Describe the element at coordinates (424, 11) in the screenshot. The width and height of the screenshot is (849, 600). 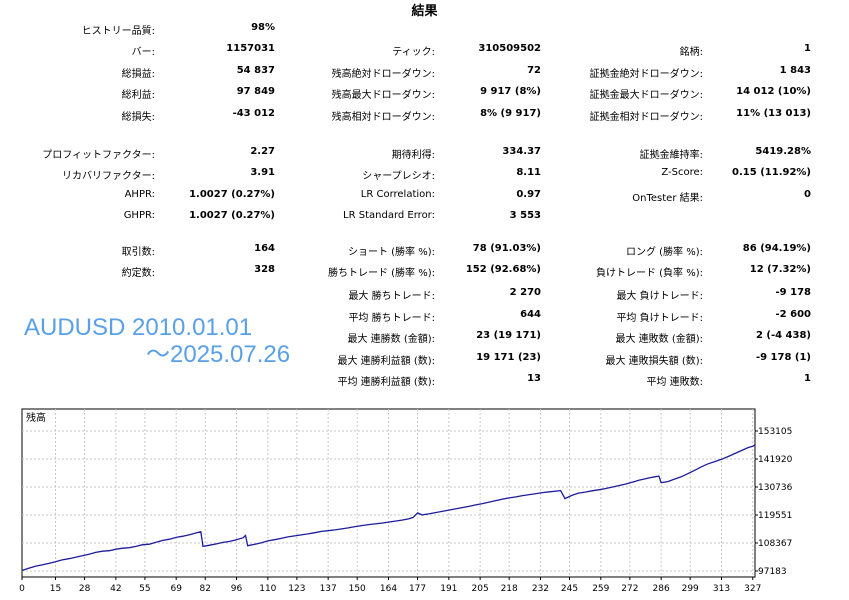
I see `report-title: 結果` at that location.